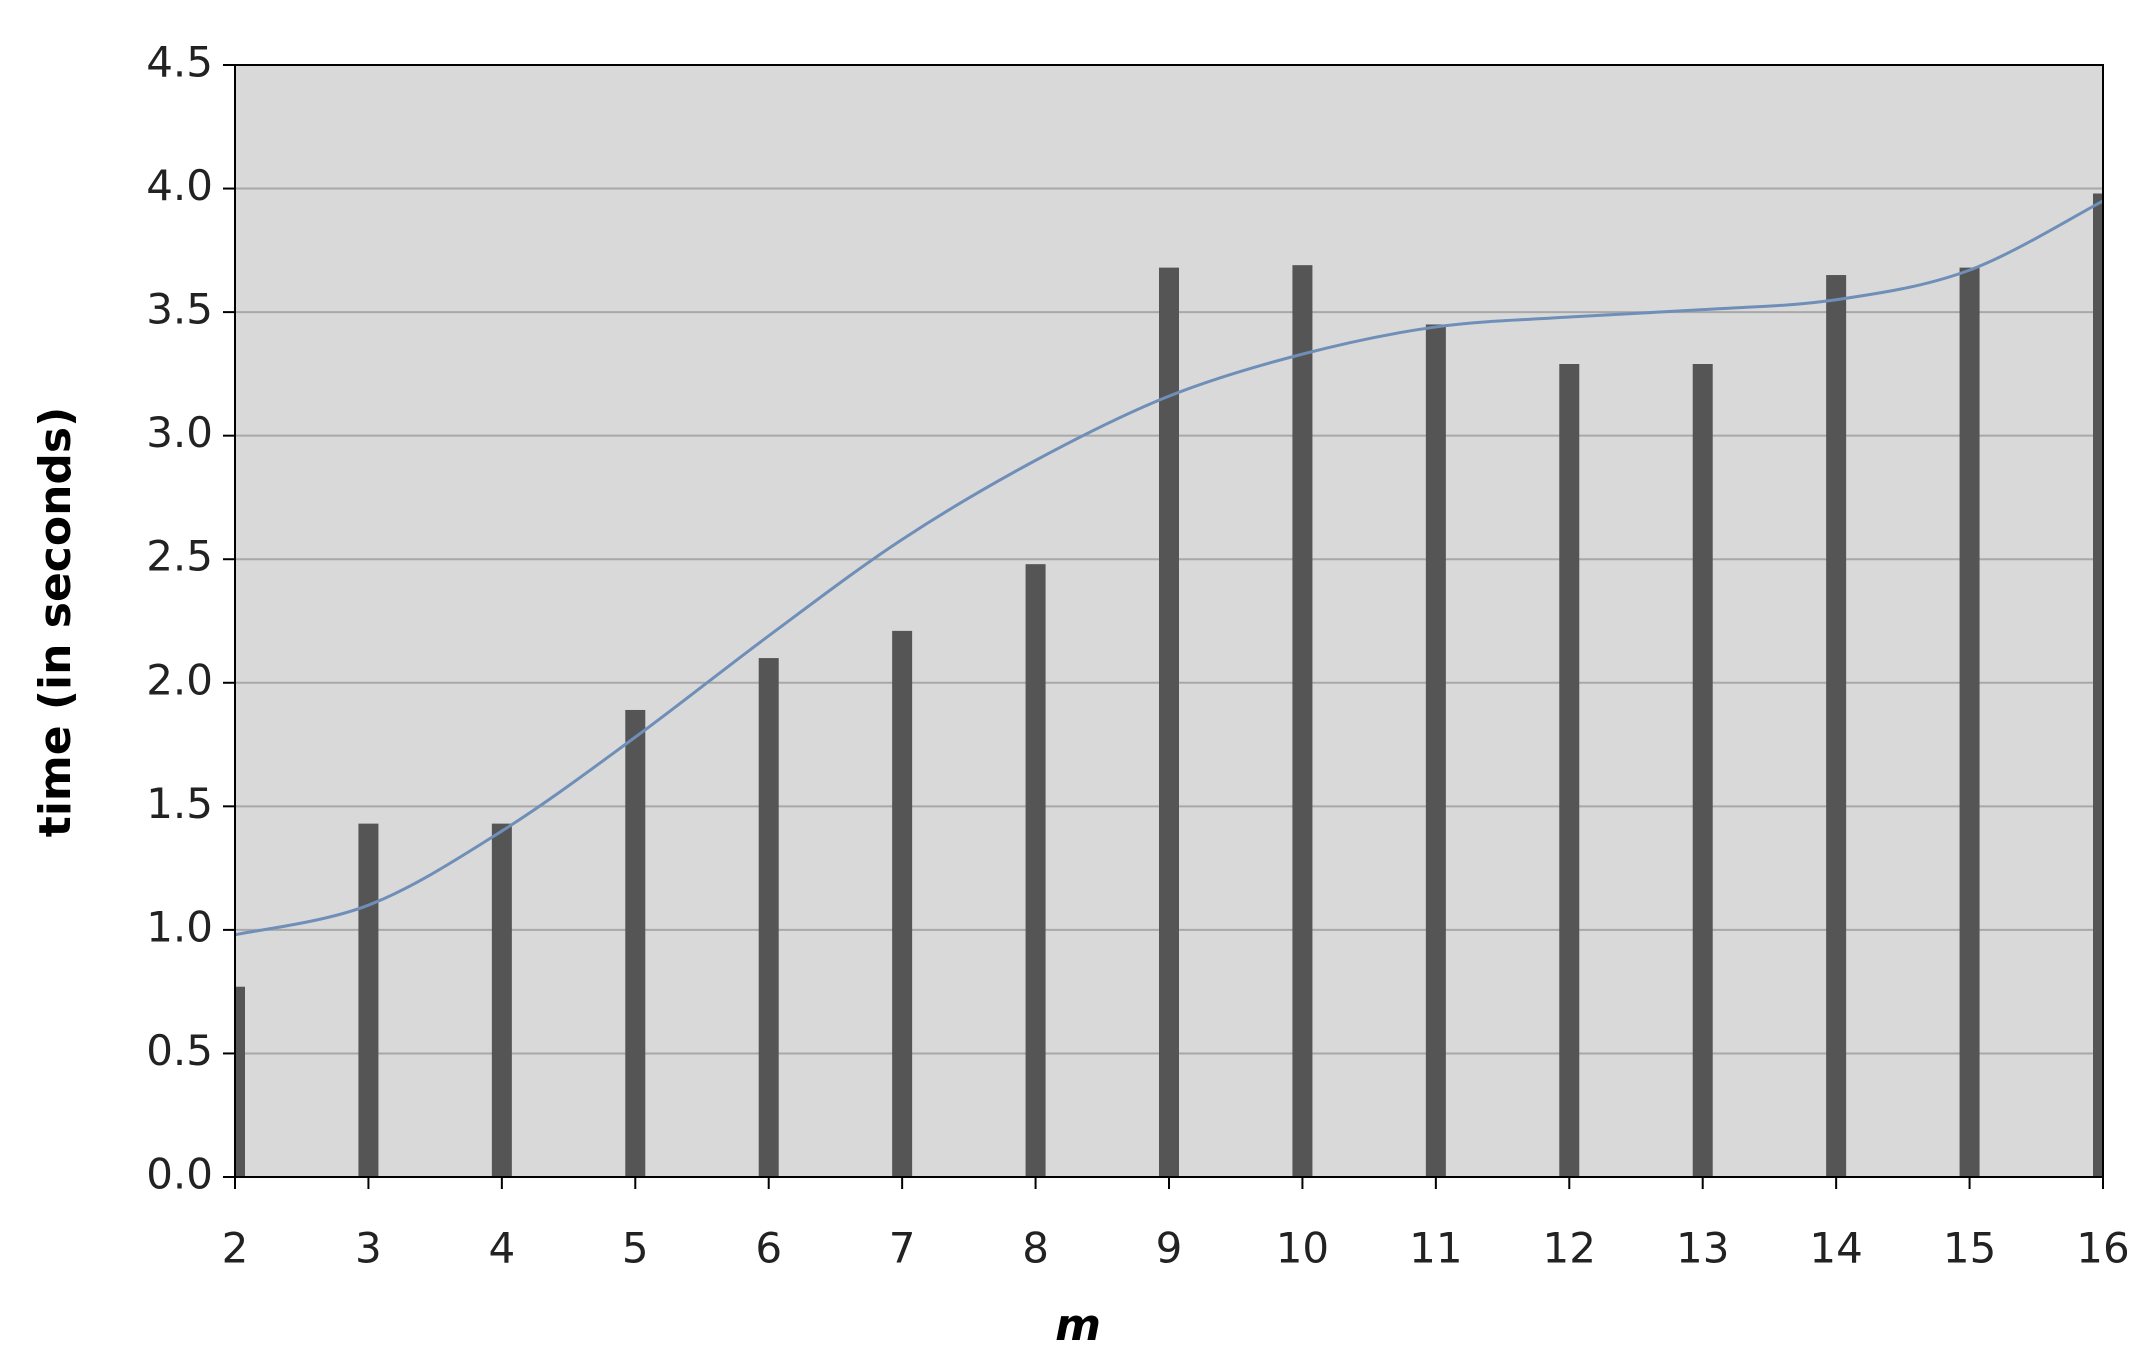 The width and height of the screenshot is (2156, 1372). Describe the element at coordinates (179, 1050) in the screenshot. I see `y-tick-label: 0.5` at that location.